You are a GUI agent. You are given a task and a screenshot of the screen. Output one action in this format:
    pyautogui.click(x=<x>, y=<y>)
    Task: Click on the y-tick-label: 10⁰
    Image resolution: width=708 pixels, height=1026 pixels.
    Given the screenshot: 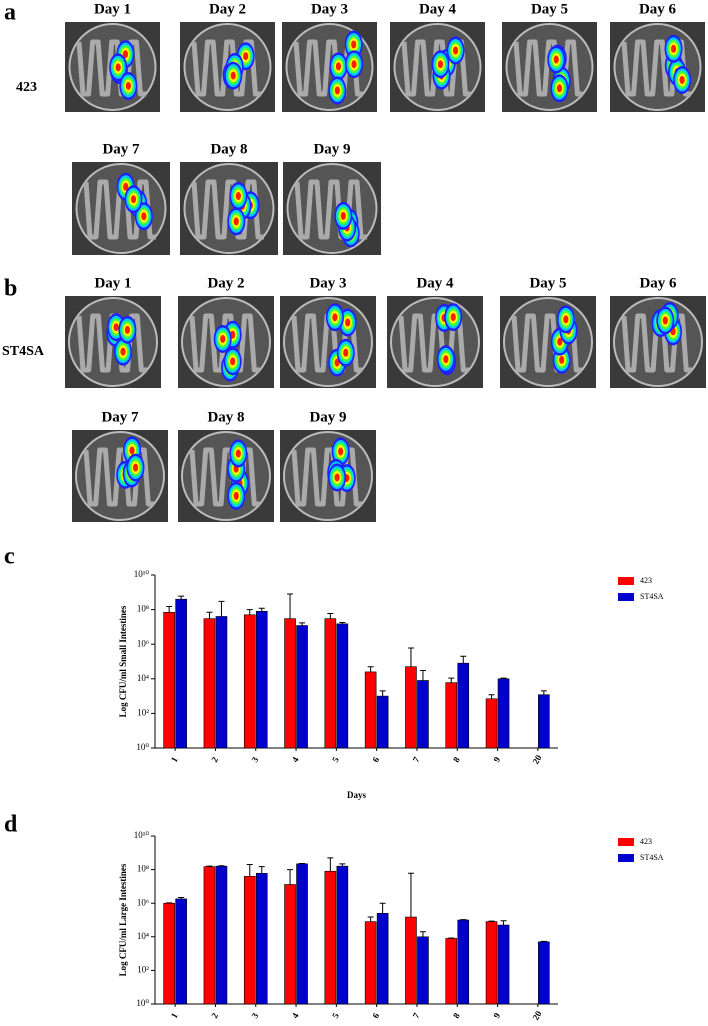 What is the action you would take?
    pyautogui.click(x=142, y=1003)
    